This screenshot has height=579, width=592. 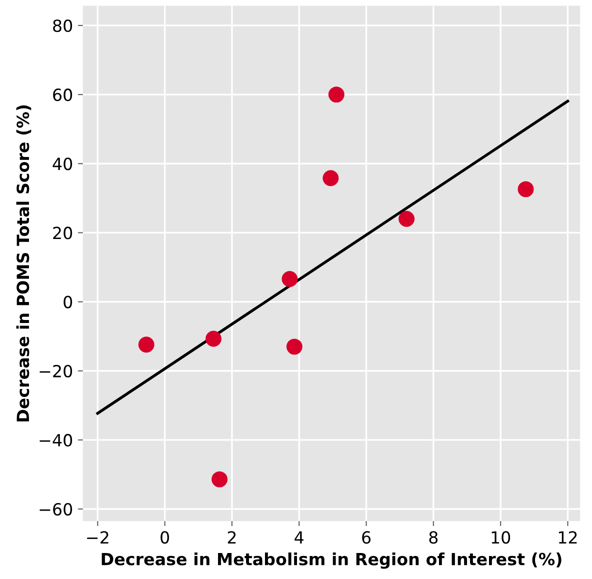 What do you see at coordinates (62, 95) in the screenshot?
I see `y-tick-label: 60` at bounding box center [62, 95].